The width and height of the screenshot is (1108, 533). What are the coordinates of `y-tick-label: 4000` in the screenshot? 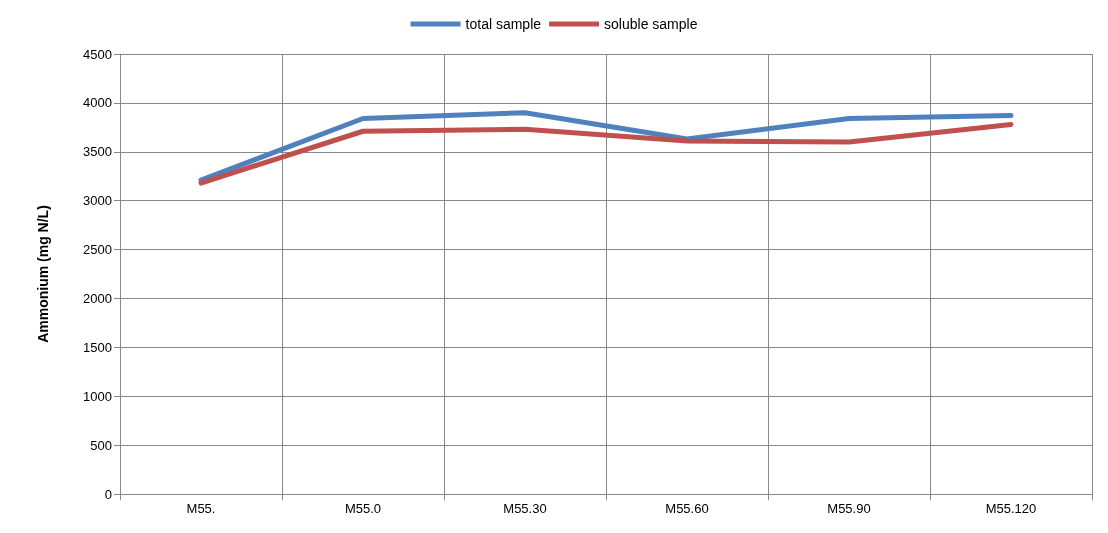 It's located at (97, 103).